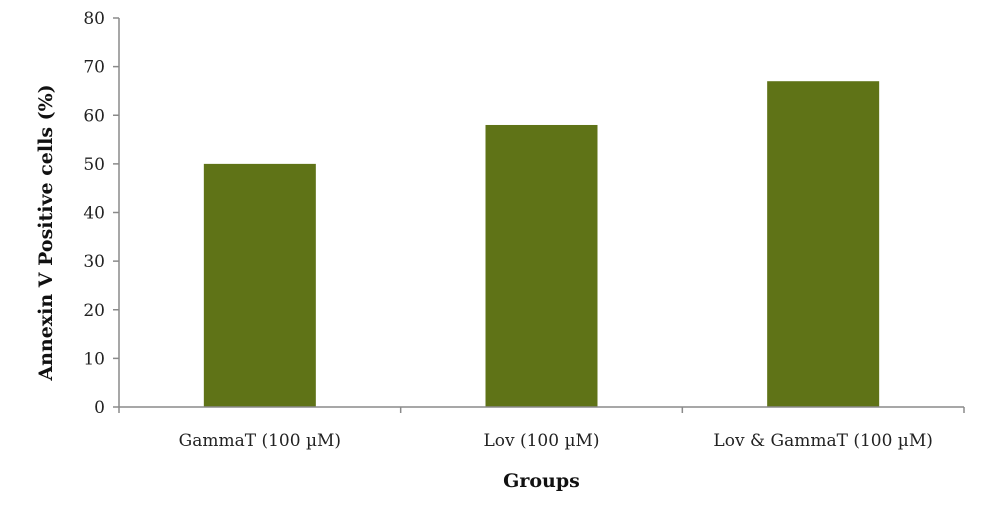 The width and height of the screenshot is (1000, 508). I want to click on y-axis-title: Annexin V Positive cells (%), so click(46, 232).